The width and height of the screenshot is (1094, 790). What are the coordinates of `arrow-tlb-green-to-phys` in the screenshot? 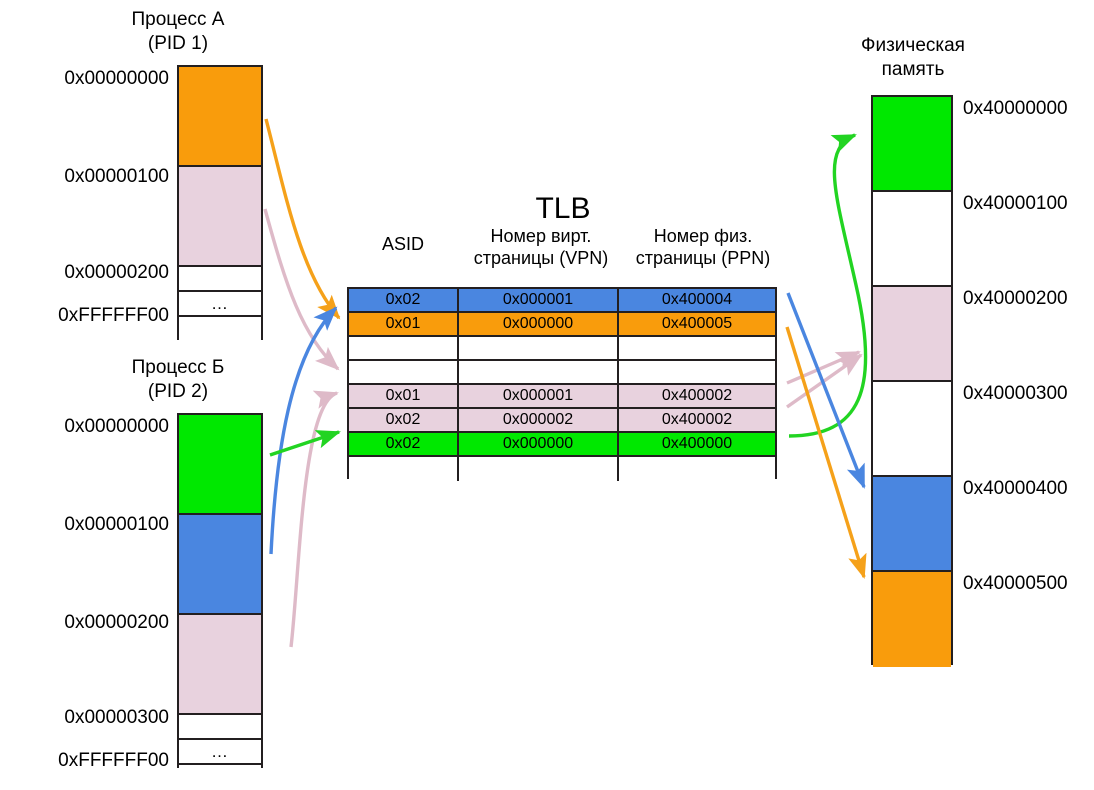 It's located at (828, 285).